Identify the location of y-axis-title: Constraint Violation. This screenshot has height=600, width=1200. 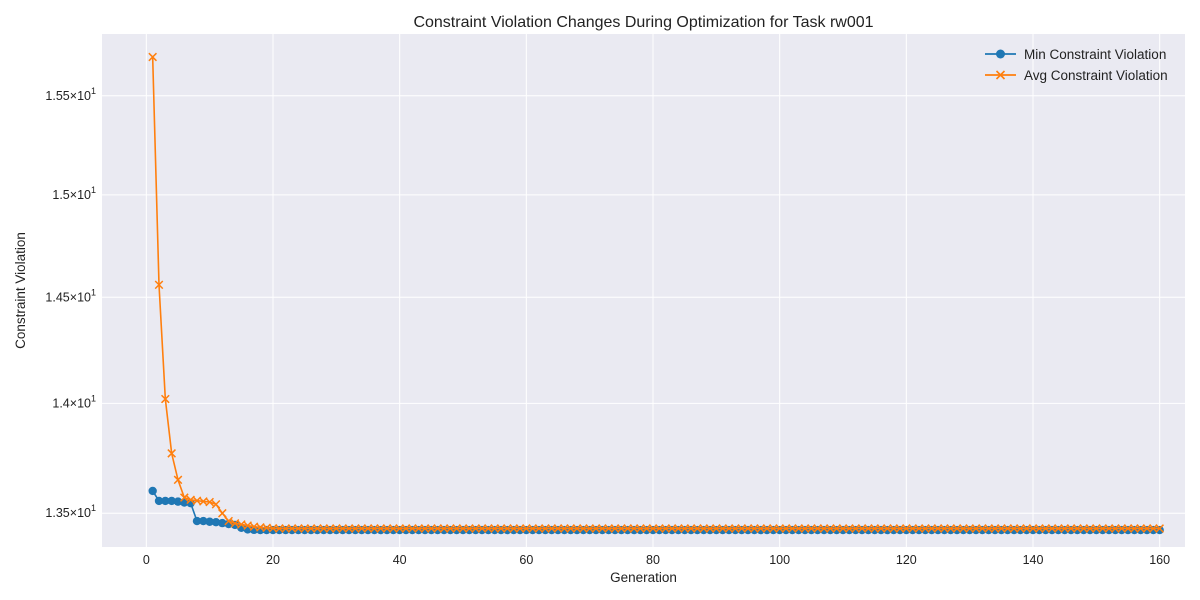
(20, 290).